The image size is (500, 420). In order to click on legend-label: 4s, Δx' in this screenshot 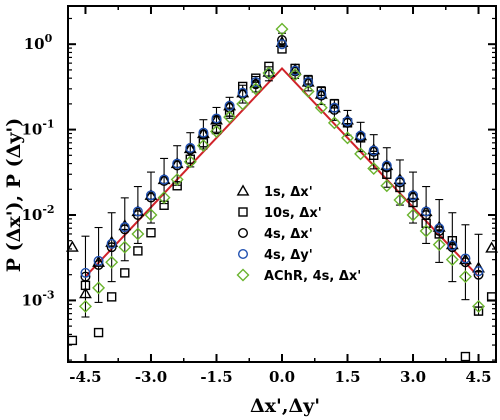, I will do `click(288, 234)`.